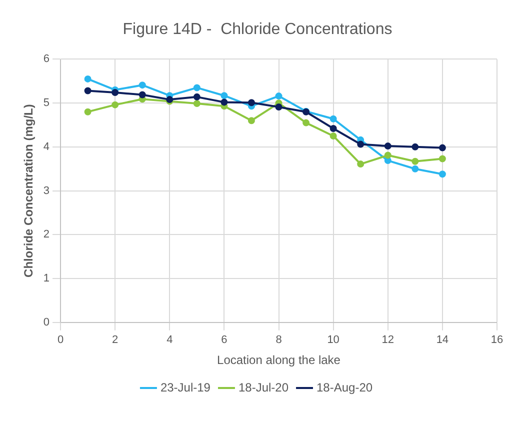 Image resolution: width=525 pixels, height=423 pixels. Describe the element at coordinates (46, 146) in the screenshot. I see `y-tick-label: 4` at that location.